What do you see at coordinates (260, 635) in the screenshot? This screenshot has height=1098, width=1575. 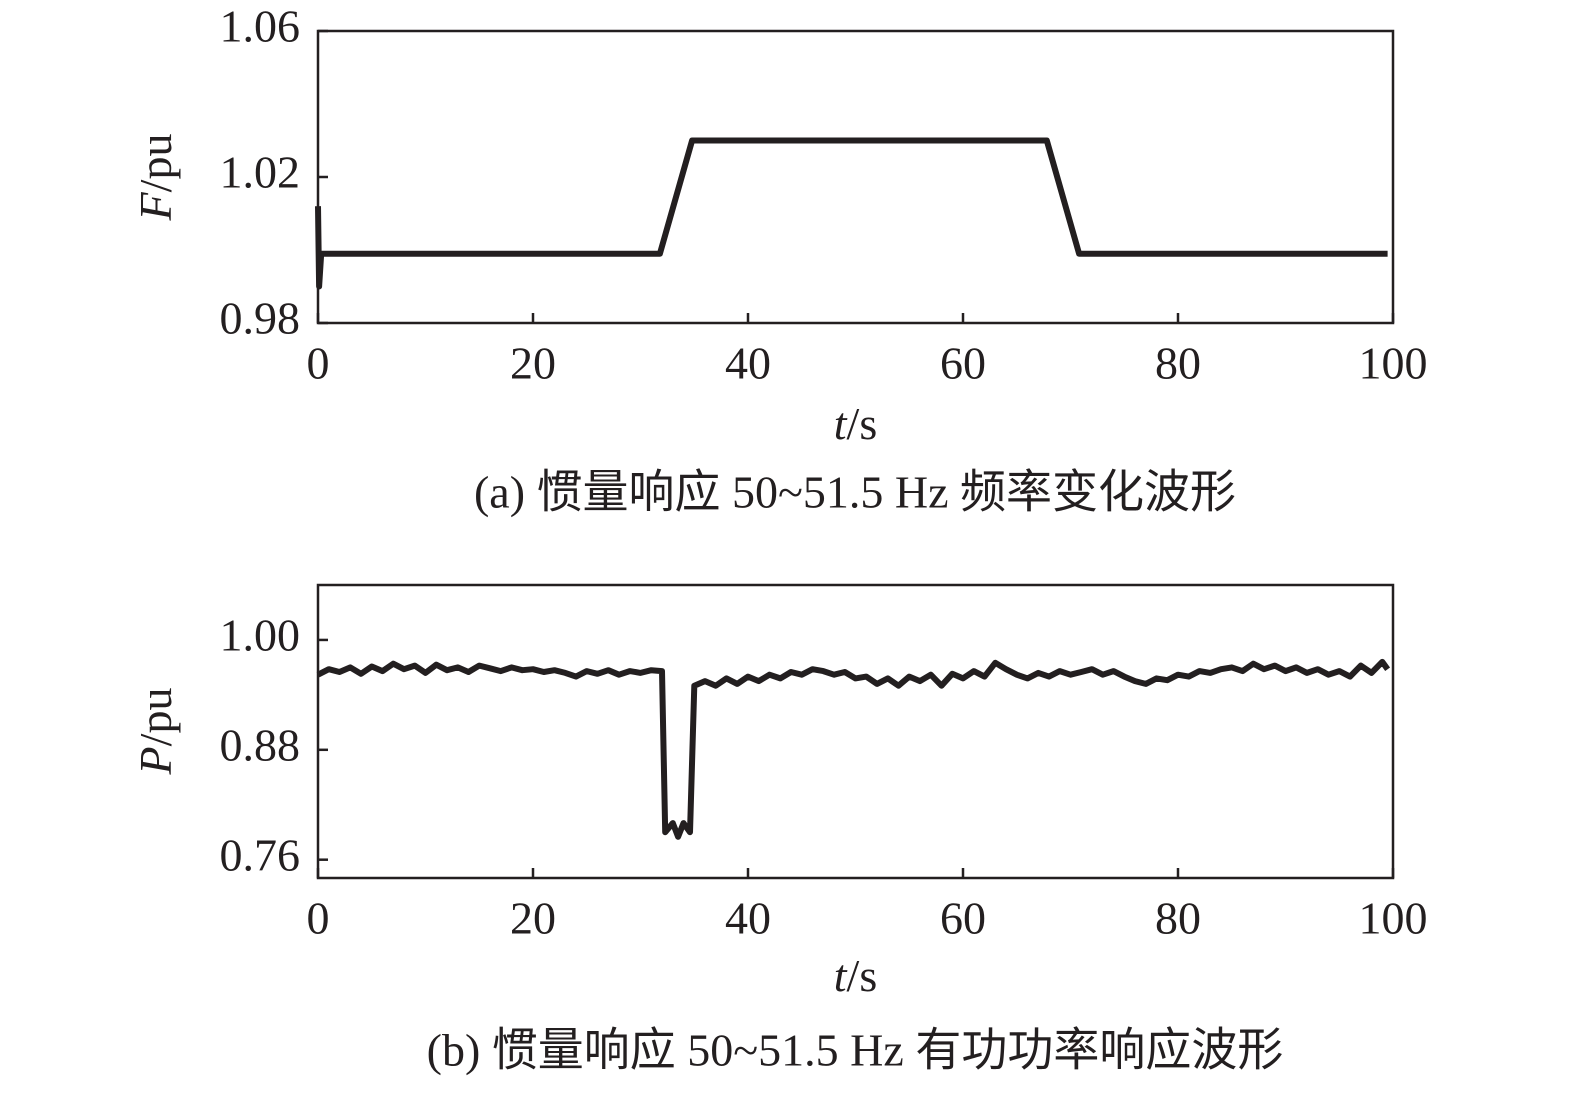 I see `y-tick-label: 1.00` at bounding box center [260, 635].